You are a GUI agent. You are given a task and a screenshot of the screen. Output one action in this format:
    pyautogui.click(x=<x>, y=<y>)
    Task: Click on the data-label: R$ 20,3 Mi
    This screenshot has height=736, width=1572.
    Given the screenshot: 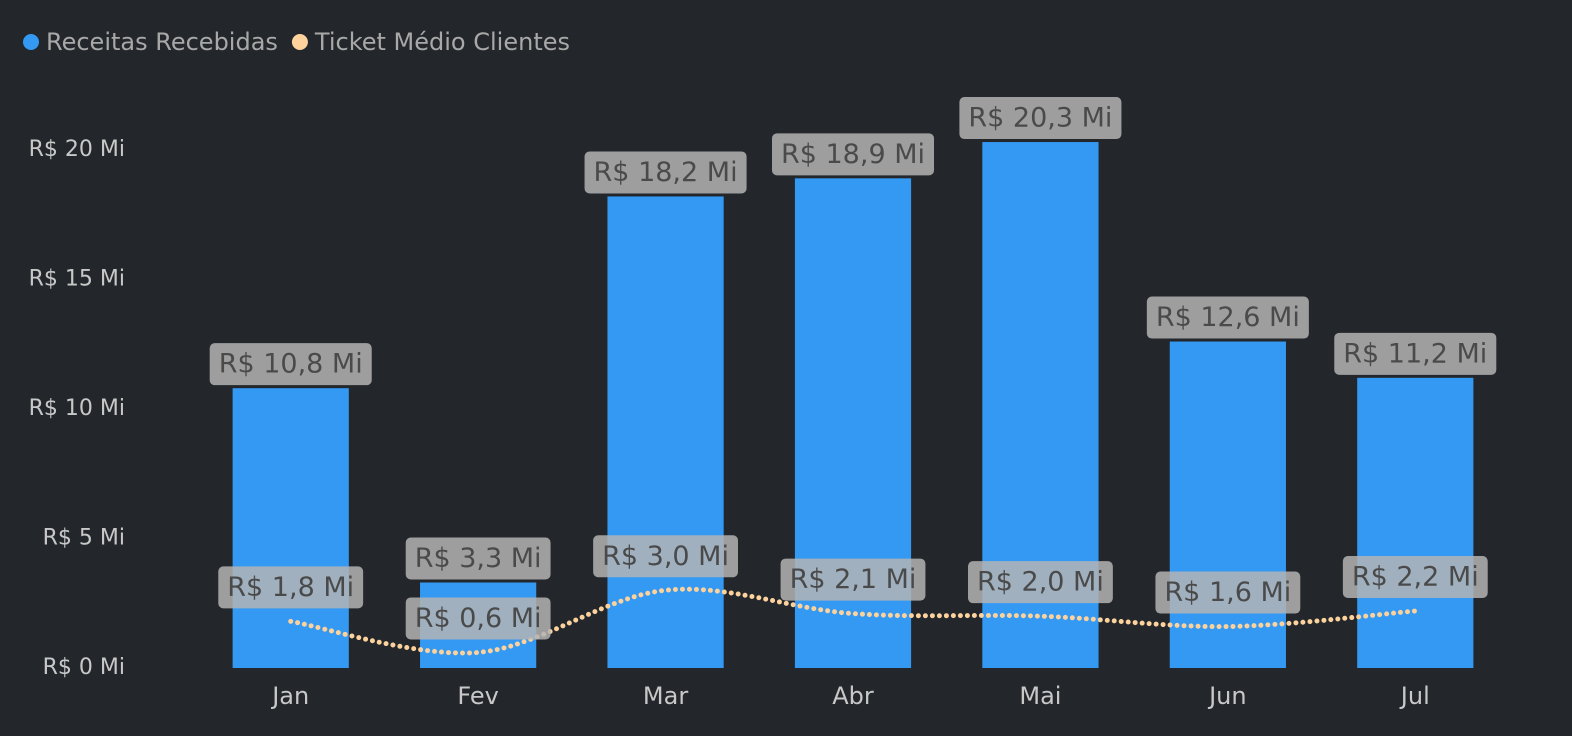 What is the action you would take?
    pyautogui.click(x=1040, y=118)
    